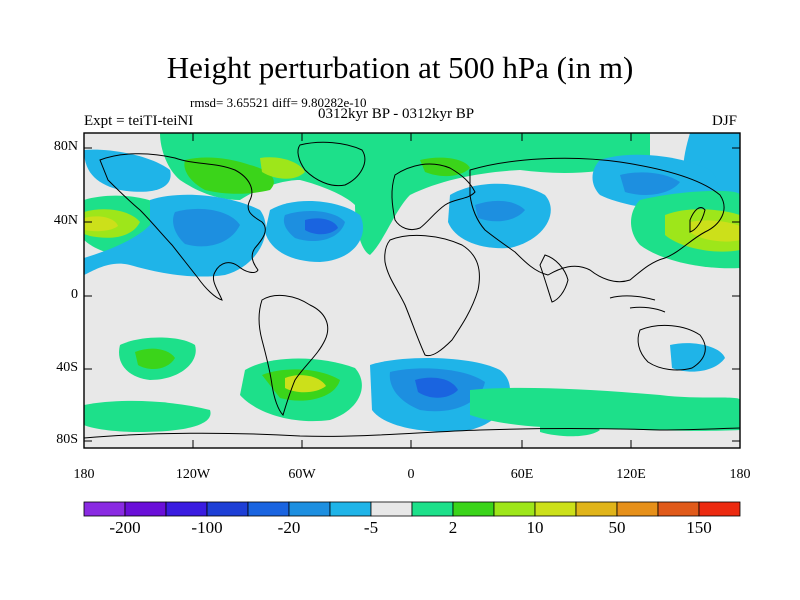 This screenshot has width=800, height=600. Describe the element at coordinates (139, 121) in the screenshot. I see `experiment-label: Expt = teiTI-teiNI` at that location.